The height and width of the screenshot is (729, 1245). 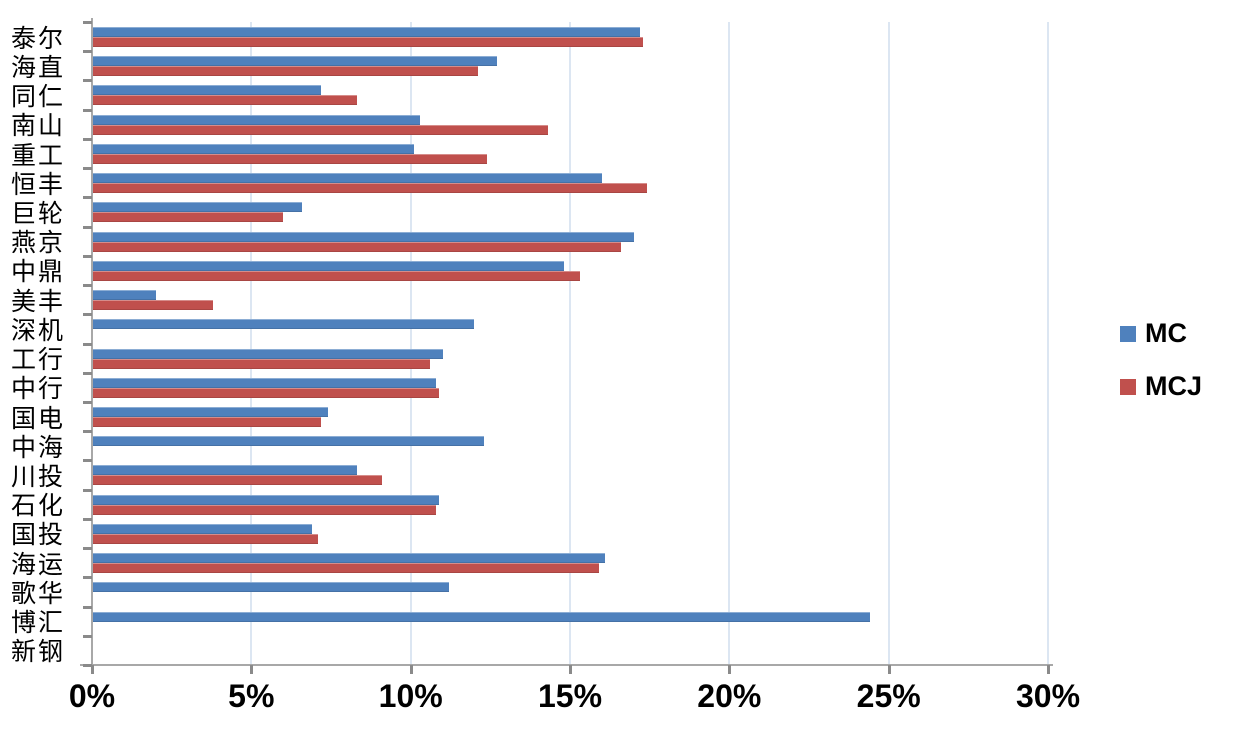 I want to click on bar-mc-海直, so click(x=294, y=61).